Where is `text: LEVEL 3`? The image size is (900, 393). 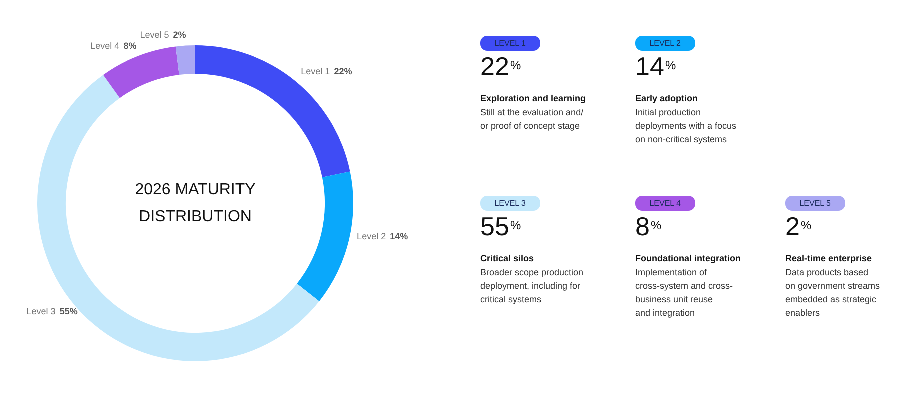 text: LEVEL 3 is located at coordinates (510, 203).